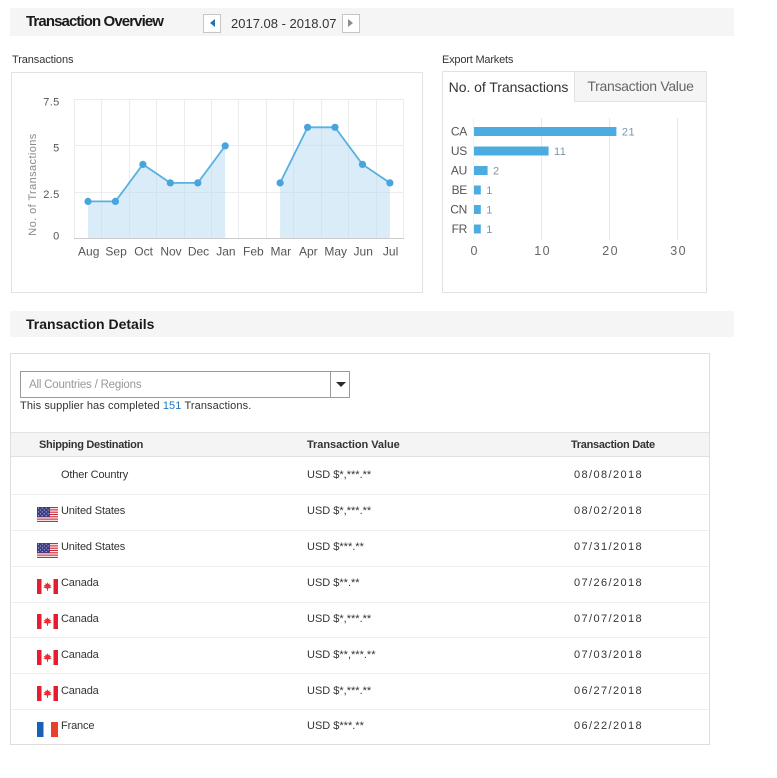  What do you see at coordinates (496, 172) in the screenshot?
I see `svg-text: 2` at bounding box center [496, 172].